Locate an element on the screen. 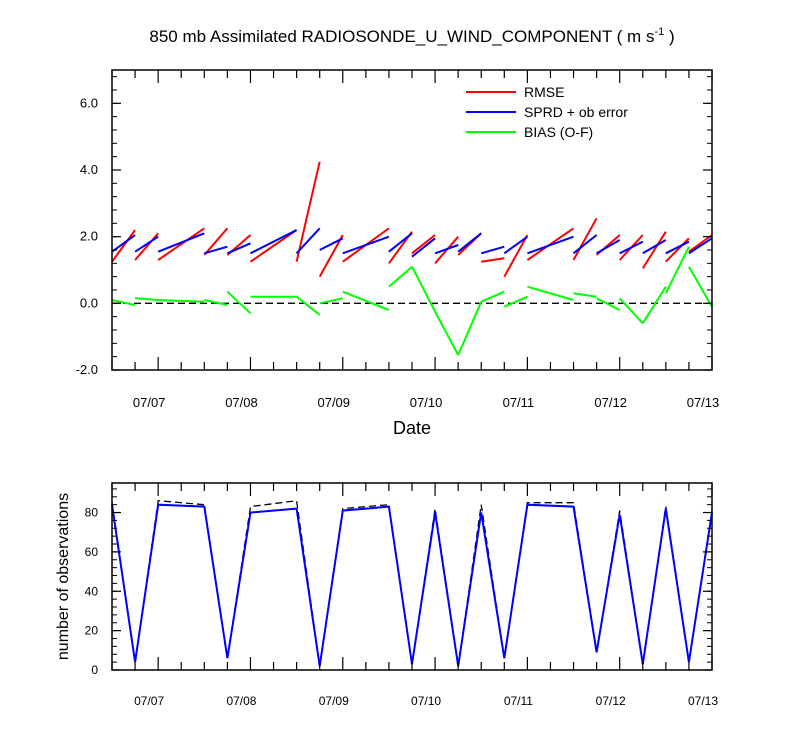 Image resolution: width=800 pixels, height=755 pixels. series-rmse is located at coordinates (412, 219).